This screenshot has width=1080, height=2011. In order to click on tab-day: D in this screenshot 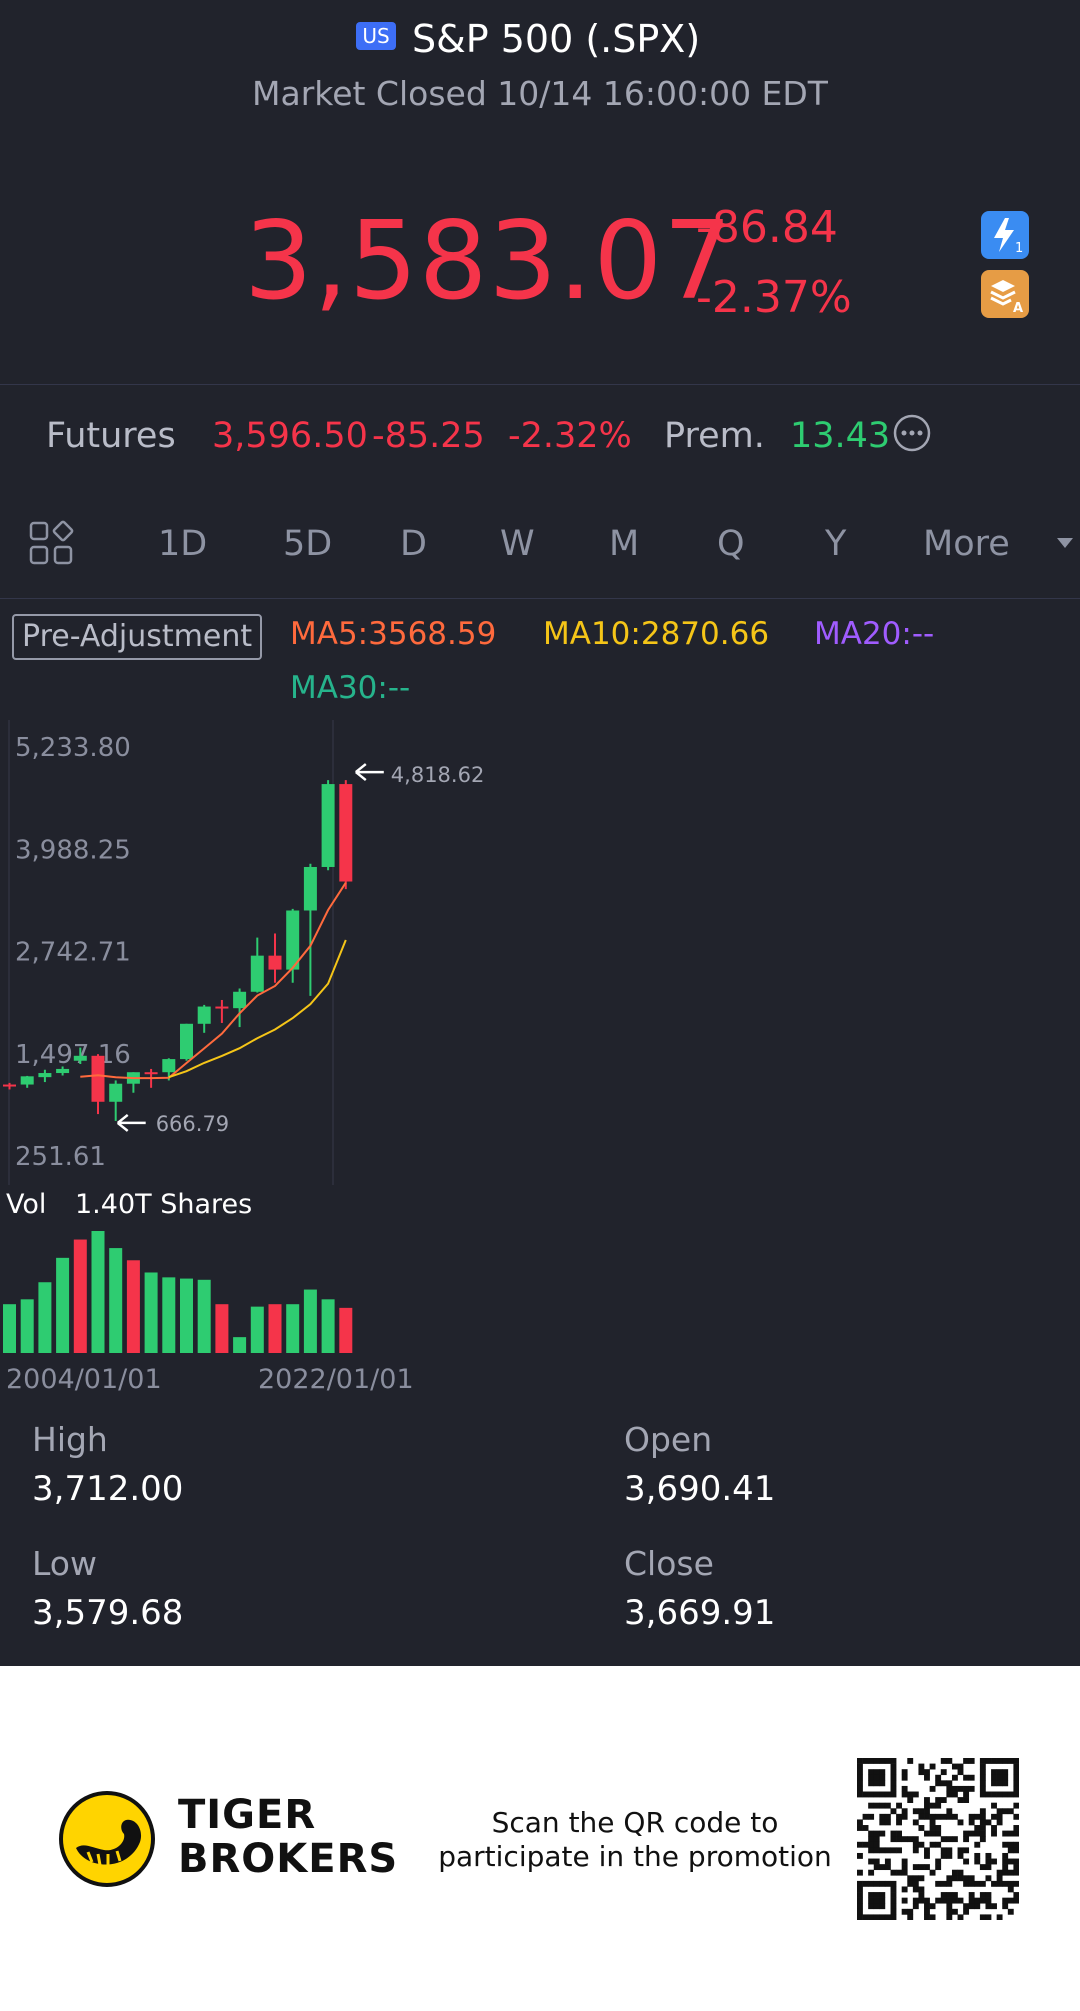, I will do `click(413, 544)`.